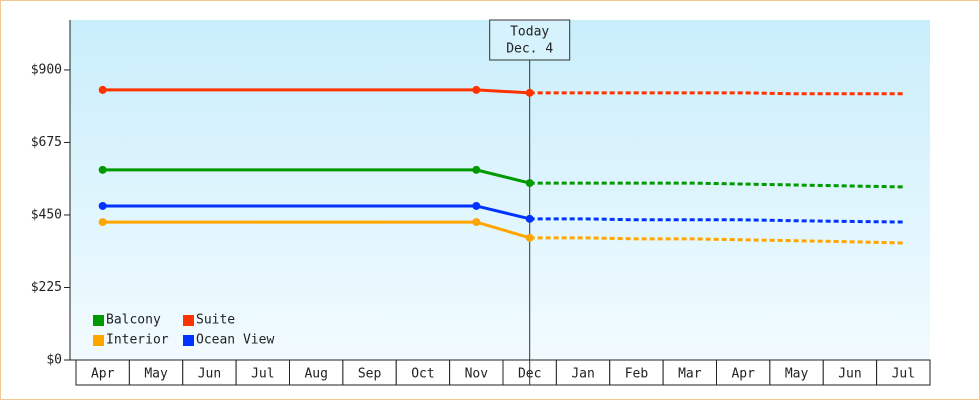 This screenshot has width=980, height=404. I want to click on x-tick-label: Feb, so click(637, 374).